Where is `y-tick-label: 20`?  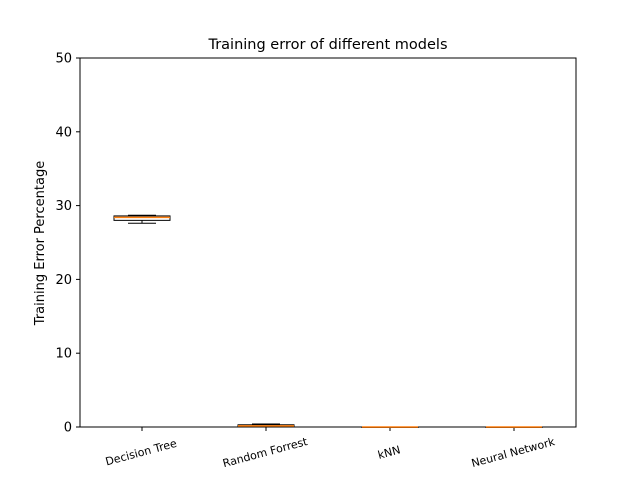
y-tick-label: 20 is located at coordinates (63, 280).